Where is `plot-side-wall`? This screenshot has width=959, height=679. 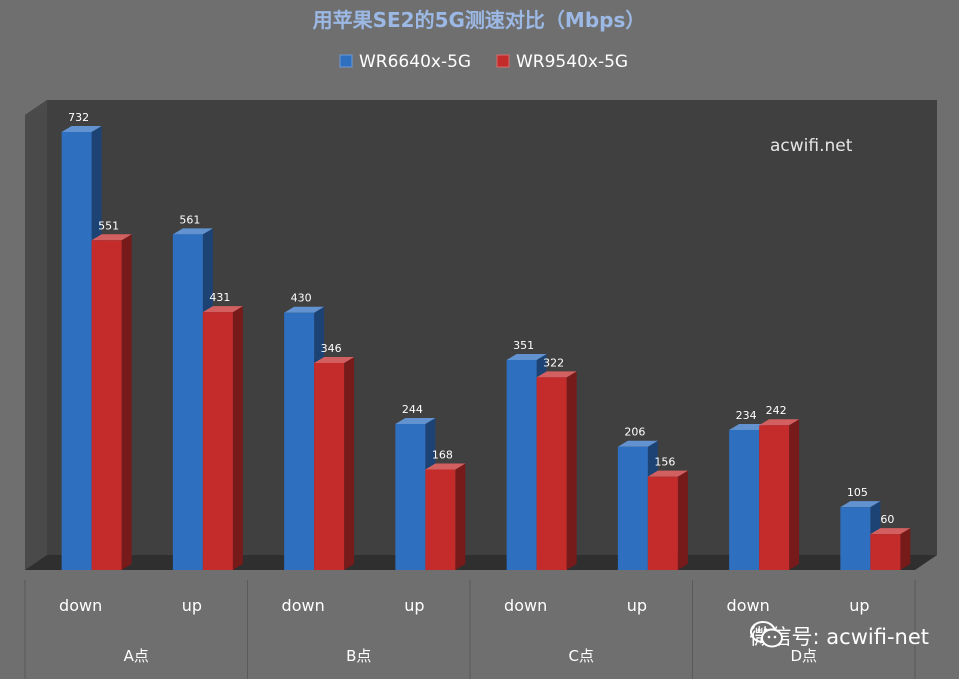
plot-side-wall is located at coordinates (36, 335).